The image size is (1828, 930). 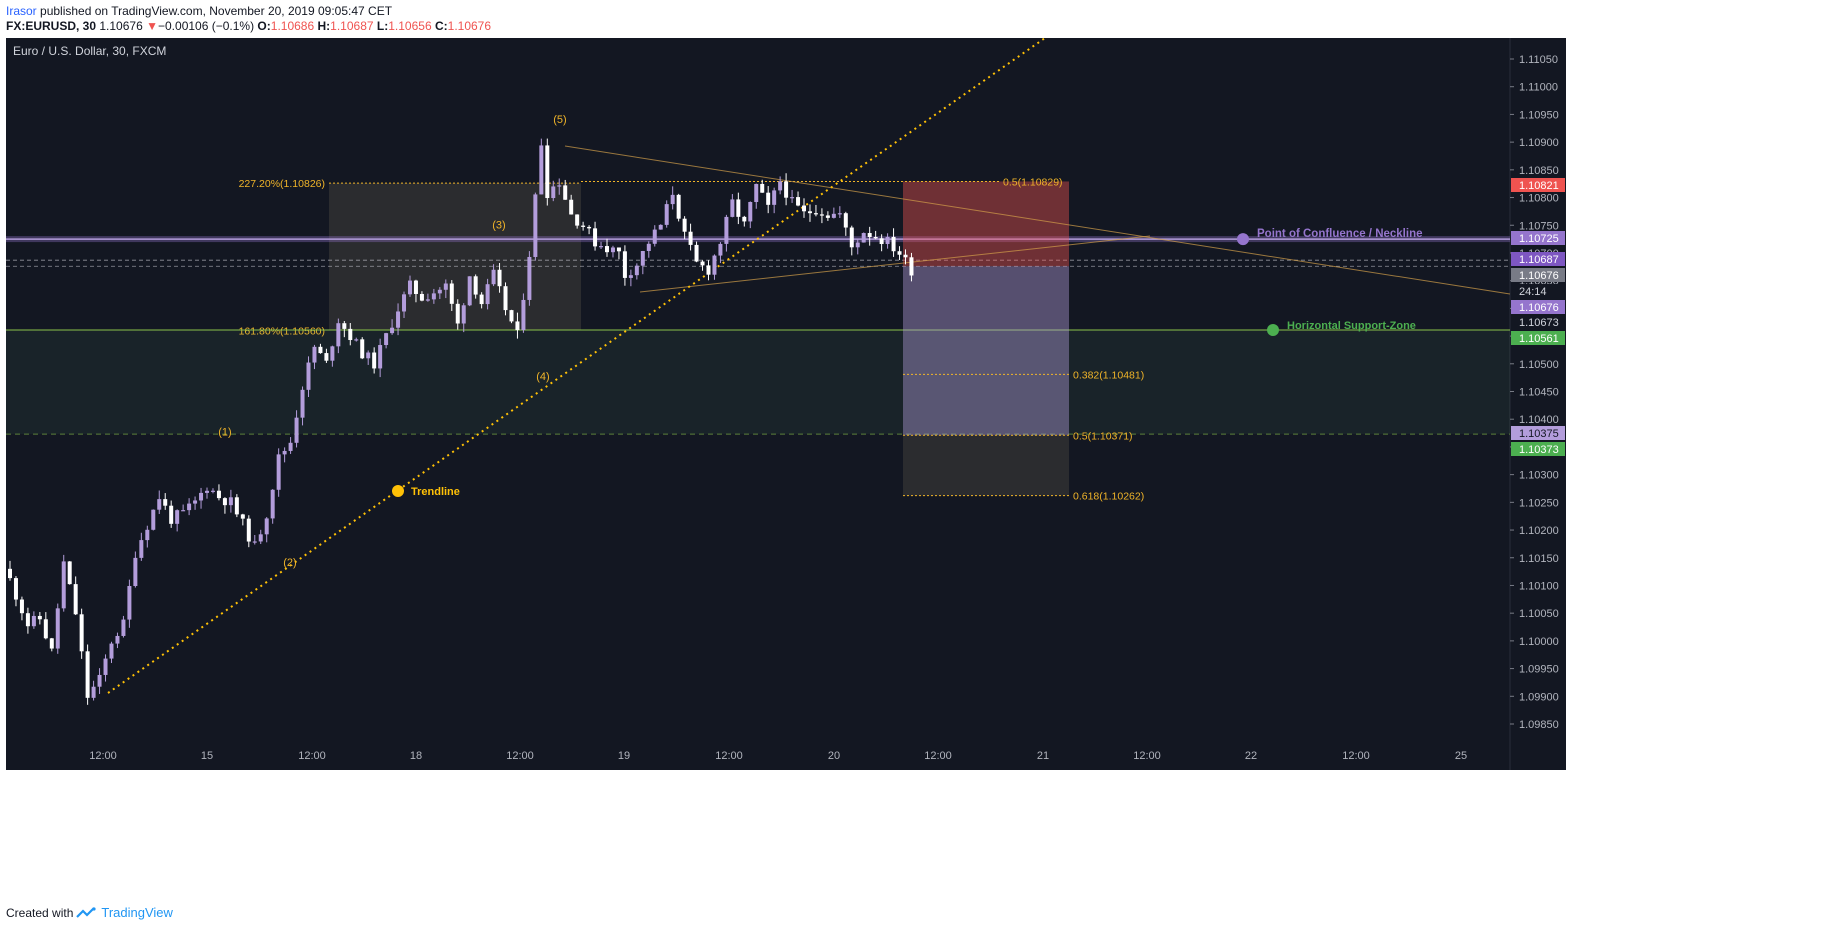 I want to click on created-with-text: Created with, so click(x=40, y=912).